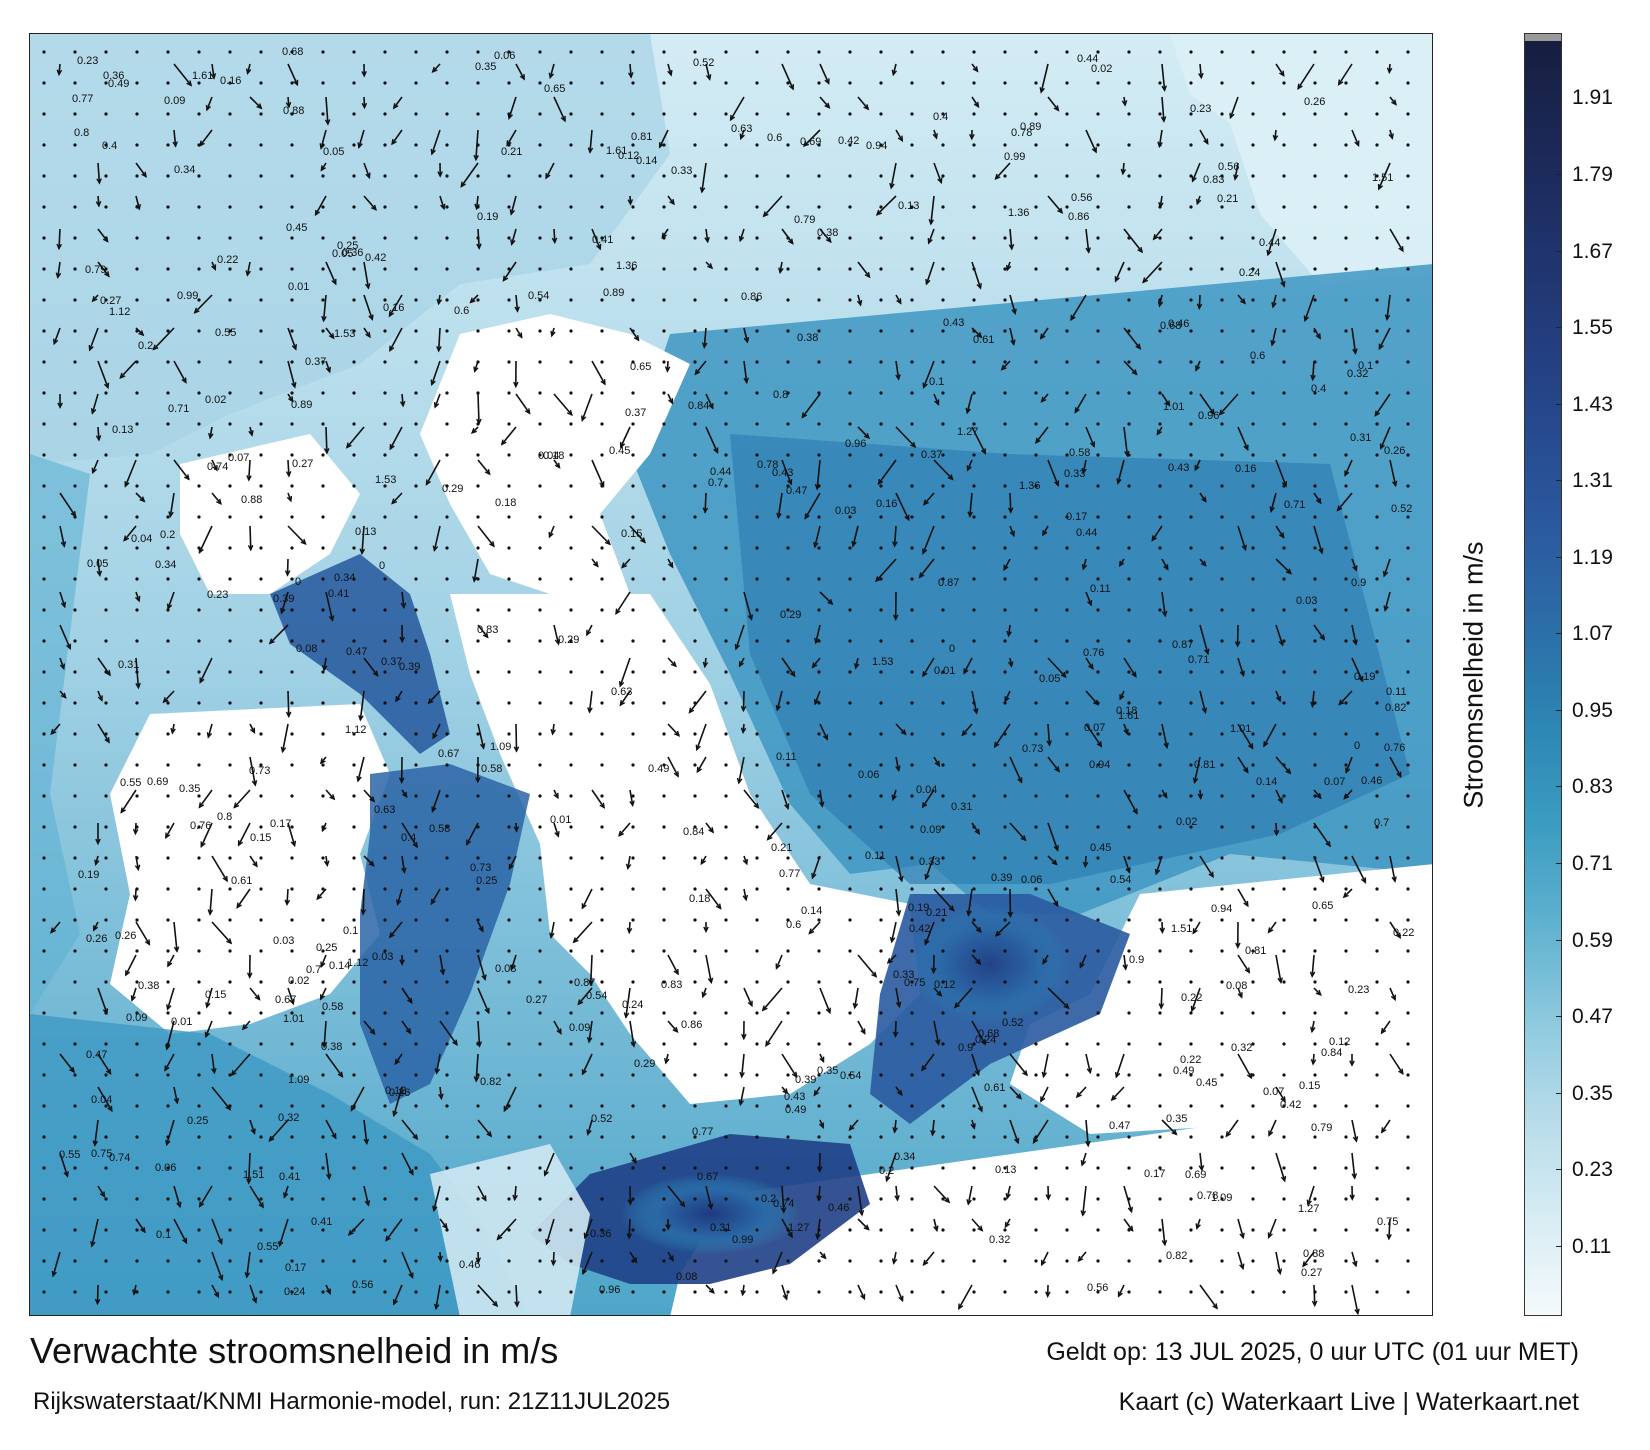 Image resolution: width=1650 pixels, height=1450 pixels. What do you see at coordinates (999, 1240) in the screenshot?
I see `speed-label: 0.32` at bounding box center [999, 1240].